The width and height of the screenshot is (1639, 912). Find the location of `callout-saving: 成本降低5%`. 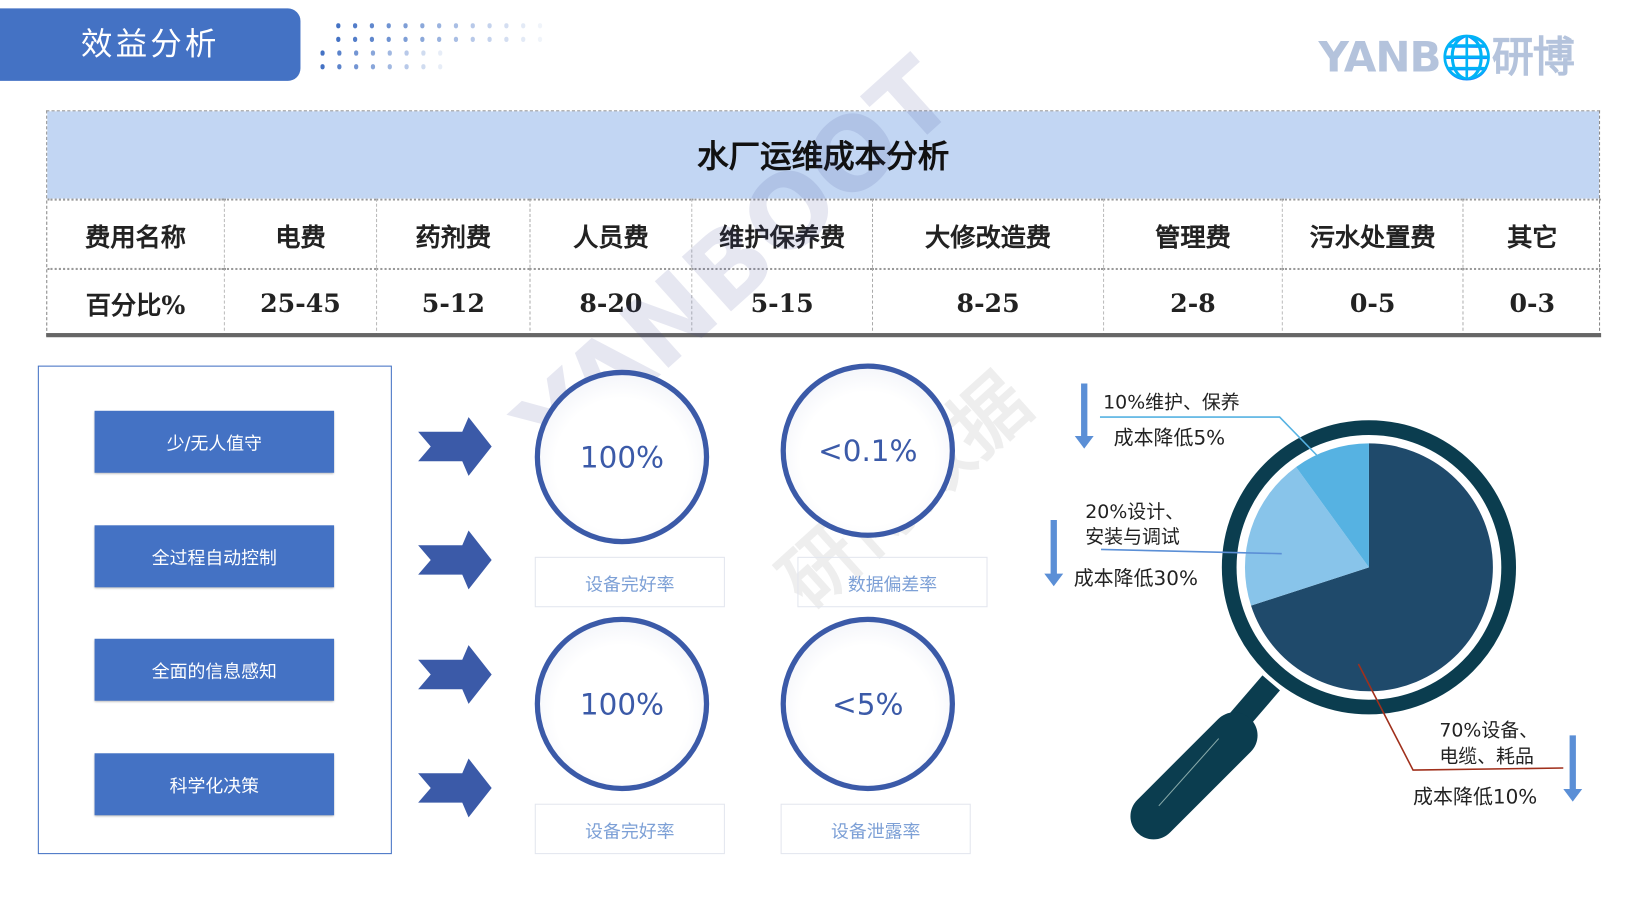

callout-saving: 成本降低5% is located at coordinates (1169, 438).